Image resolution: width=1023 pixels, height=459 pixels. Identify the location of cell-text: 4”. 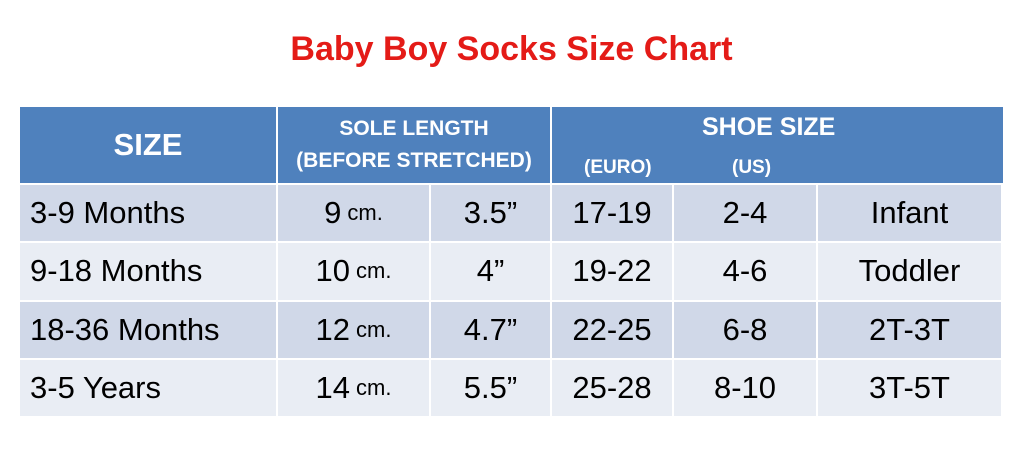
(490, 271).